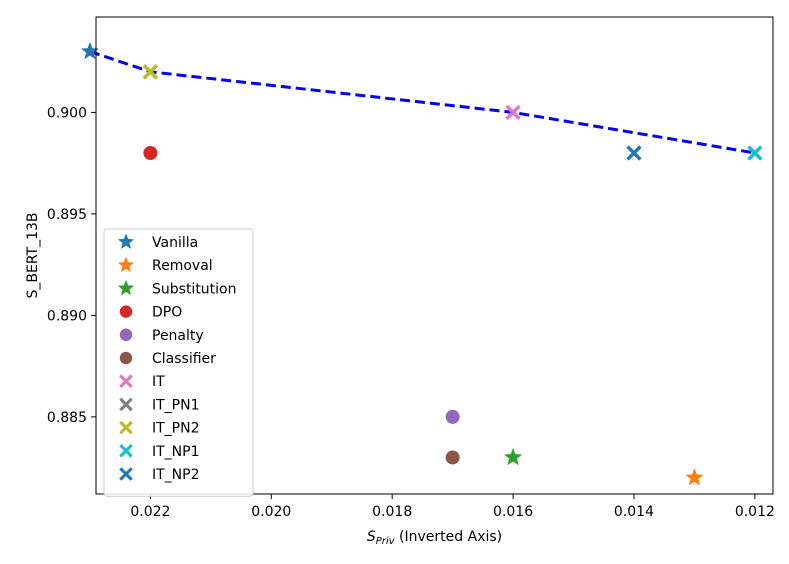 The height and width of the screenshot is (564, 789). I want to click on legend-marker-it-pn2, so click(126, 427).